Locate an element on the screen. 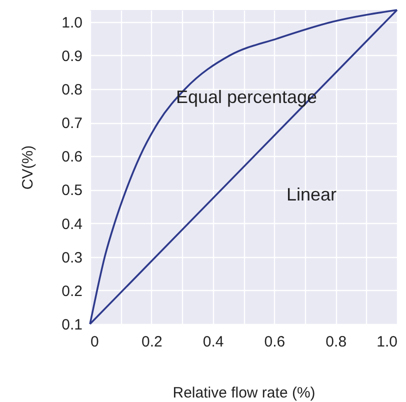 The height and width of the screenshot is (402, 406). y-tick-label: 0.4 is located at coordinates (72, 224).